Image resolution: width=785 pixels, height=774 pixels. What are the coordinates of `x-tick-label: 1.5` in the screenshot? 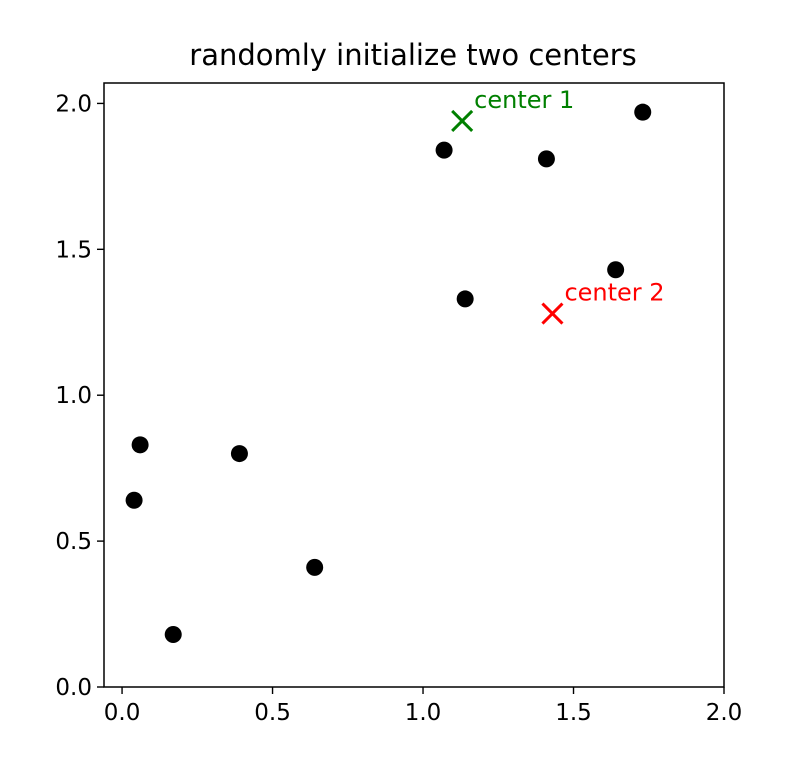 It's located at (573, 713).